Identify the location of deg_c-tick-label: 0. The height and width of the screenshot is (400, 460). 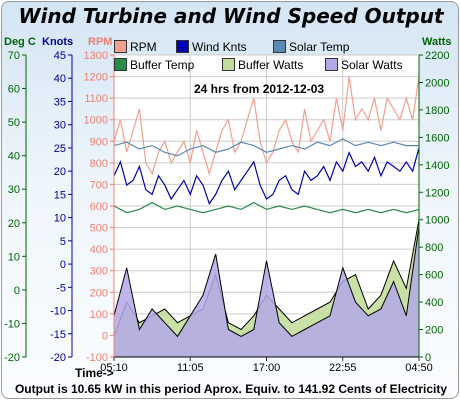
(17, 291).